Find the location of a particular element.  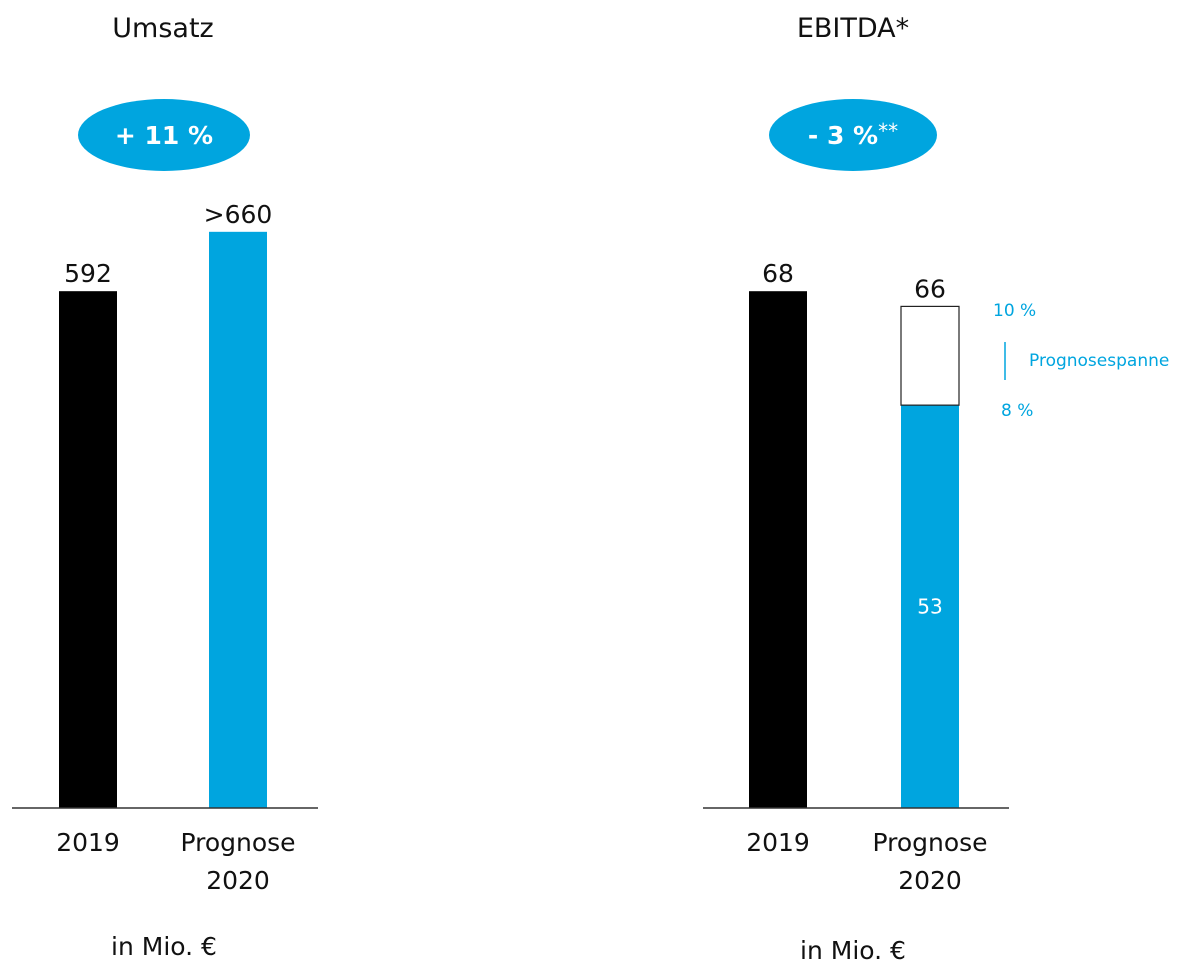

bar-value-label: 68 is located at coordinates (778, 273).